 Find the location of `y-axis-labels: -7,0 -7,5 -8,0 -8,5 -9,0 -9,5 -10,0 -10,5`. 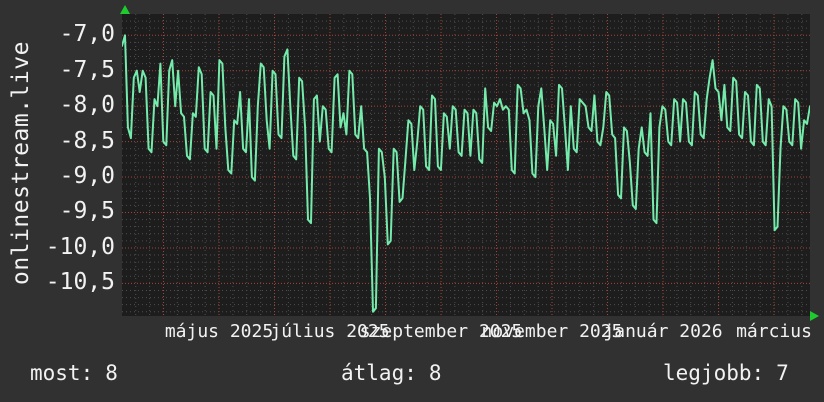

y-axis-labels: -7,0 -7,5 -8,0 -8,5 -9,0 -9,5 -10,0 -10,5 is located at coordinates (57, 158).